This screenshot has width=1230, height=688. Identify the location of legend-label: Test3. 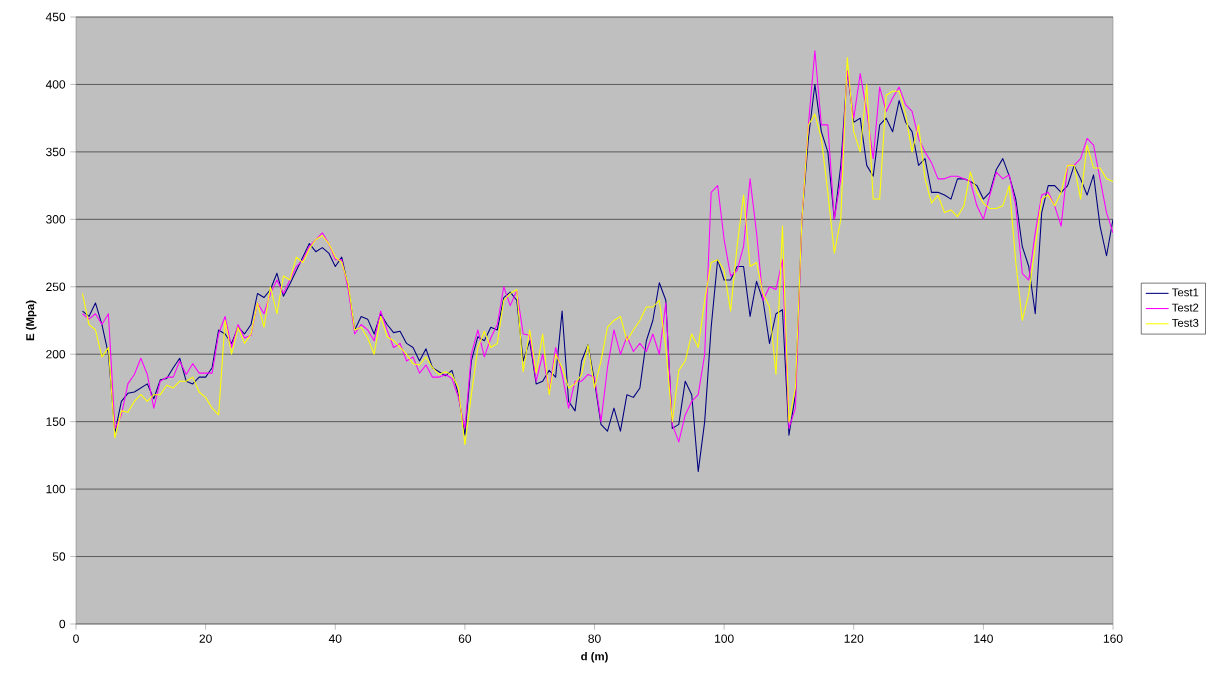
(1185, 322).